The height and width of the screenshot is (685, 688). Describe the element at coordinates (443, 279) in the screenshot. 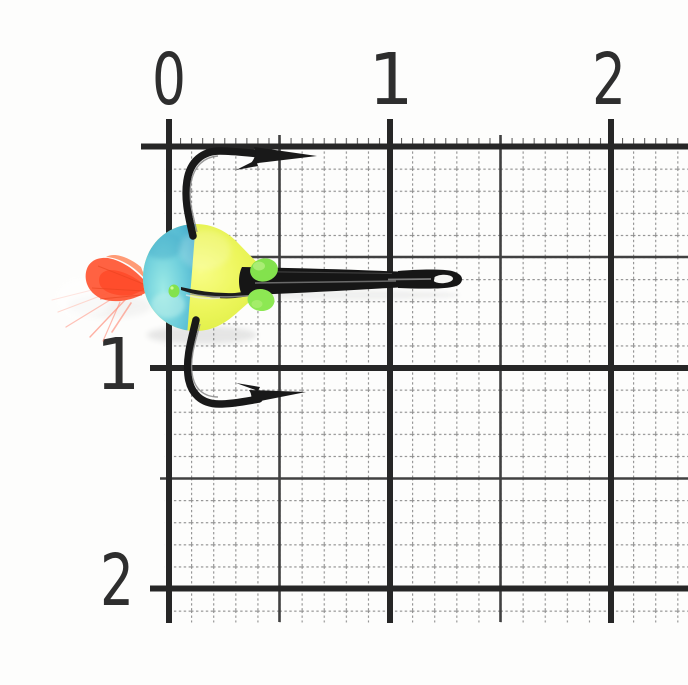

I see `hook-eye-opening` at that location.